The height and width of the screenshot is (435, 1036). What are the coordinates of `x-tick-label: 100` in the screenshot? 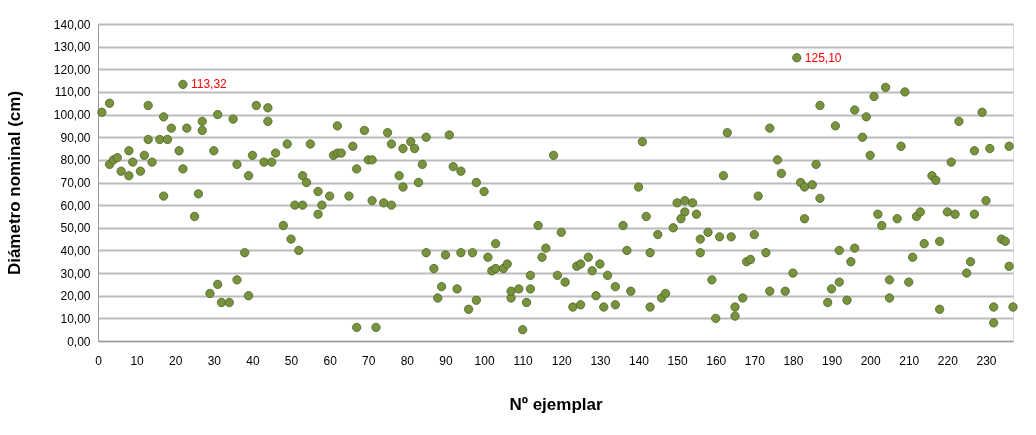 It's located at (484, 360).